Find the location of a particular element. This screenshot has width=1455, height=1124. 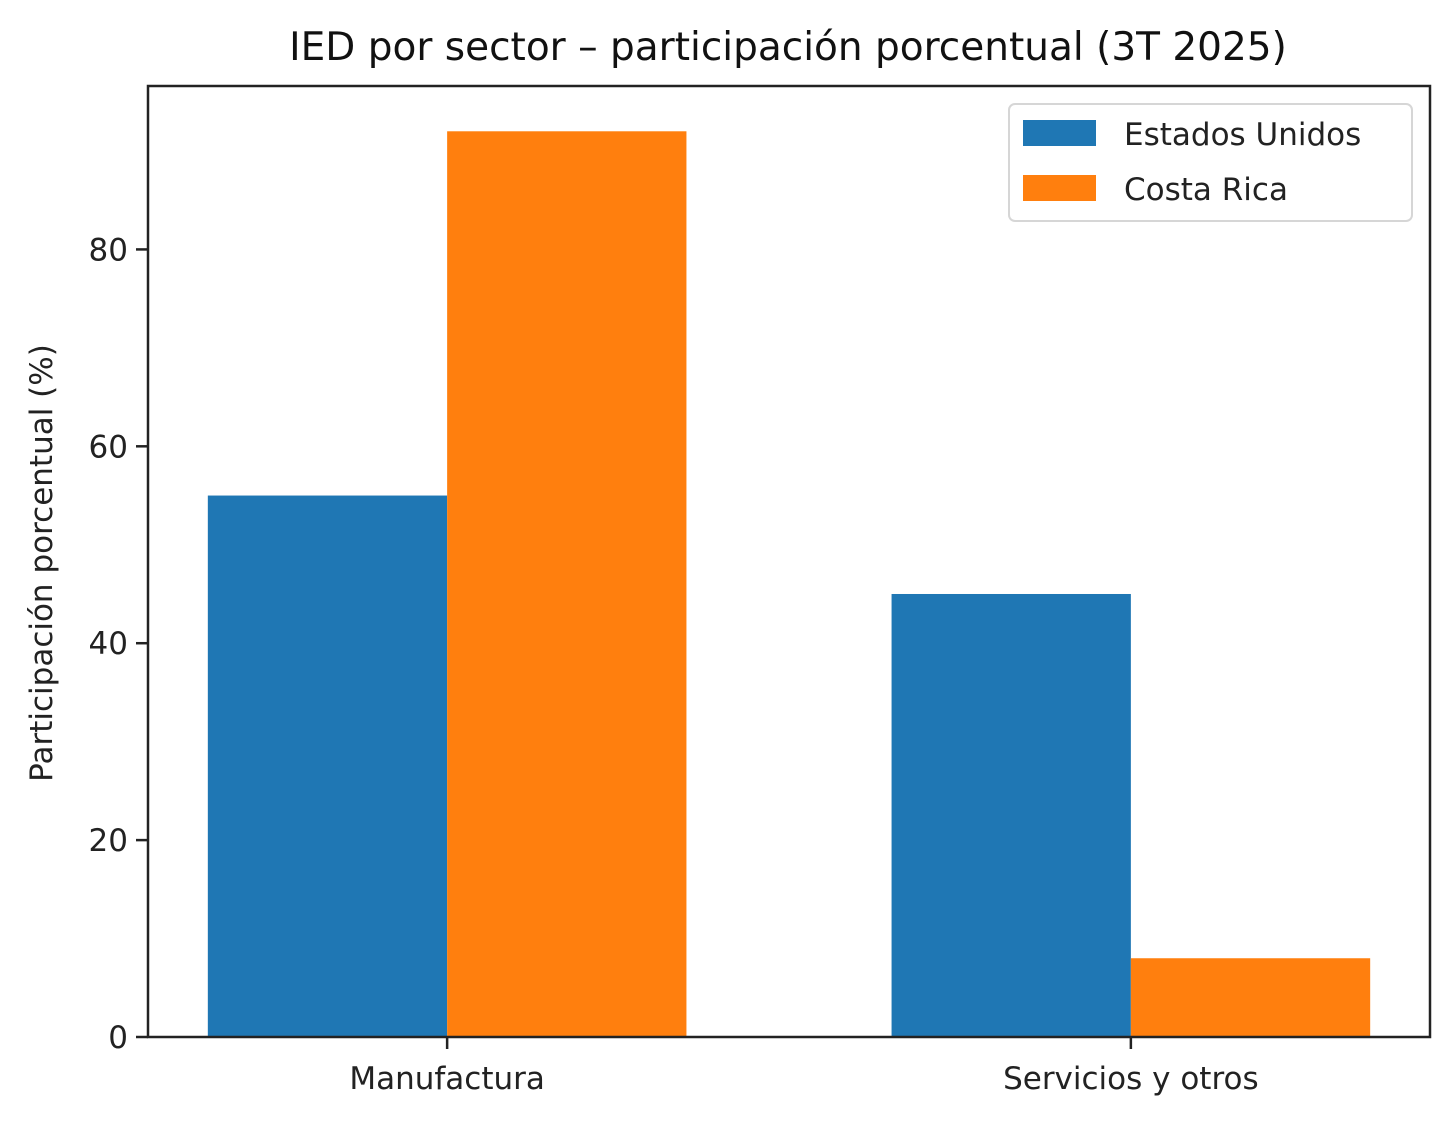

y-tick-label: 60 is located at coordinates (108, 447).